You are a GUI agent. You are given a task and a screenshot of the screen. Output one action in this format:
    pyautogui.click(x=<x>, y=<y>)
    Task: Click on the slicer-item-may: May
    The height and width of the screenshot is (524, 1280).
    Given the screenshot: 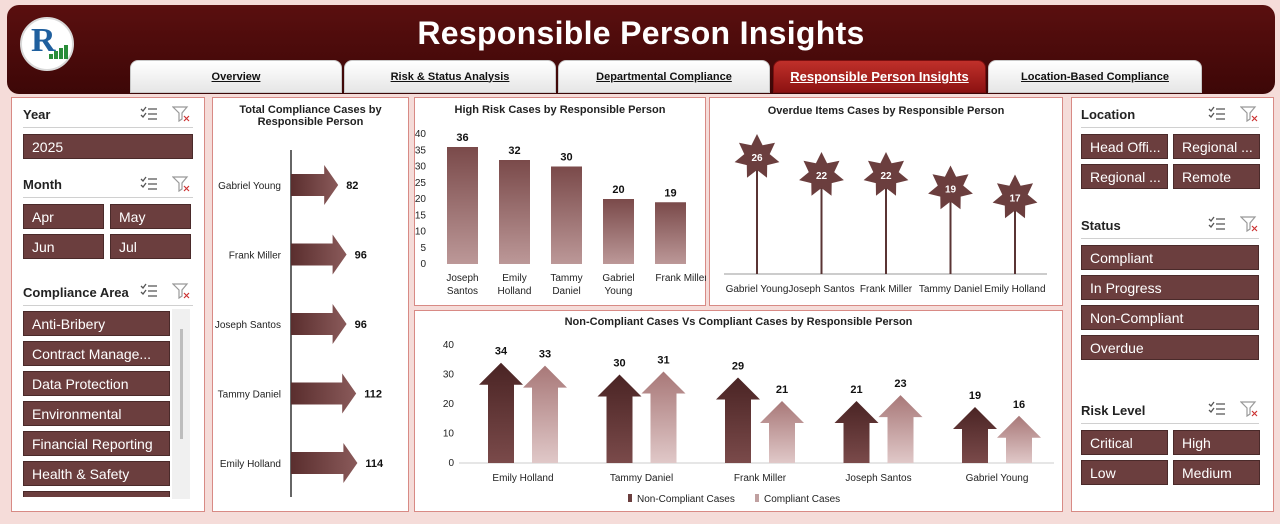 What is the action you would take?
    pyautogui.click(x=150, y=216)
    